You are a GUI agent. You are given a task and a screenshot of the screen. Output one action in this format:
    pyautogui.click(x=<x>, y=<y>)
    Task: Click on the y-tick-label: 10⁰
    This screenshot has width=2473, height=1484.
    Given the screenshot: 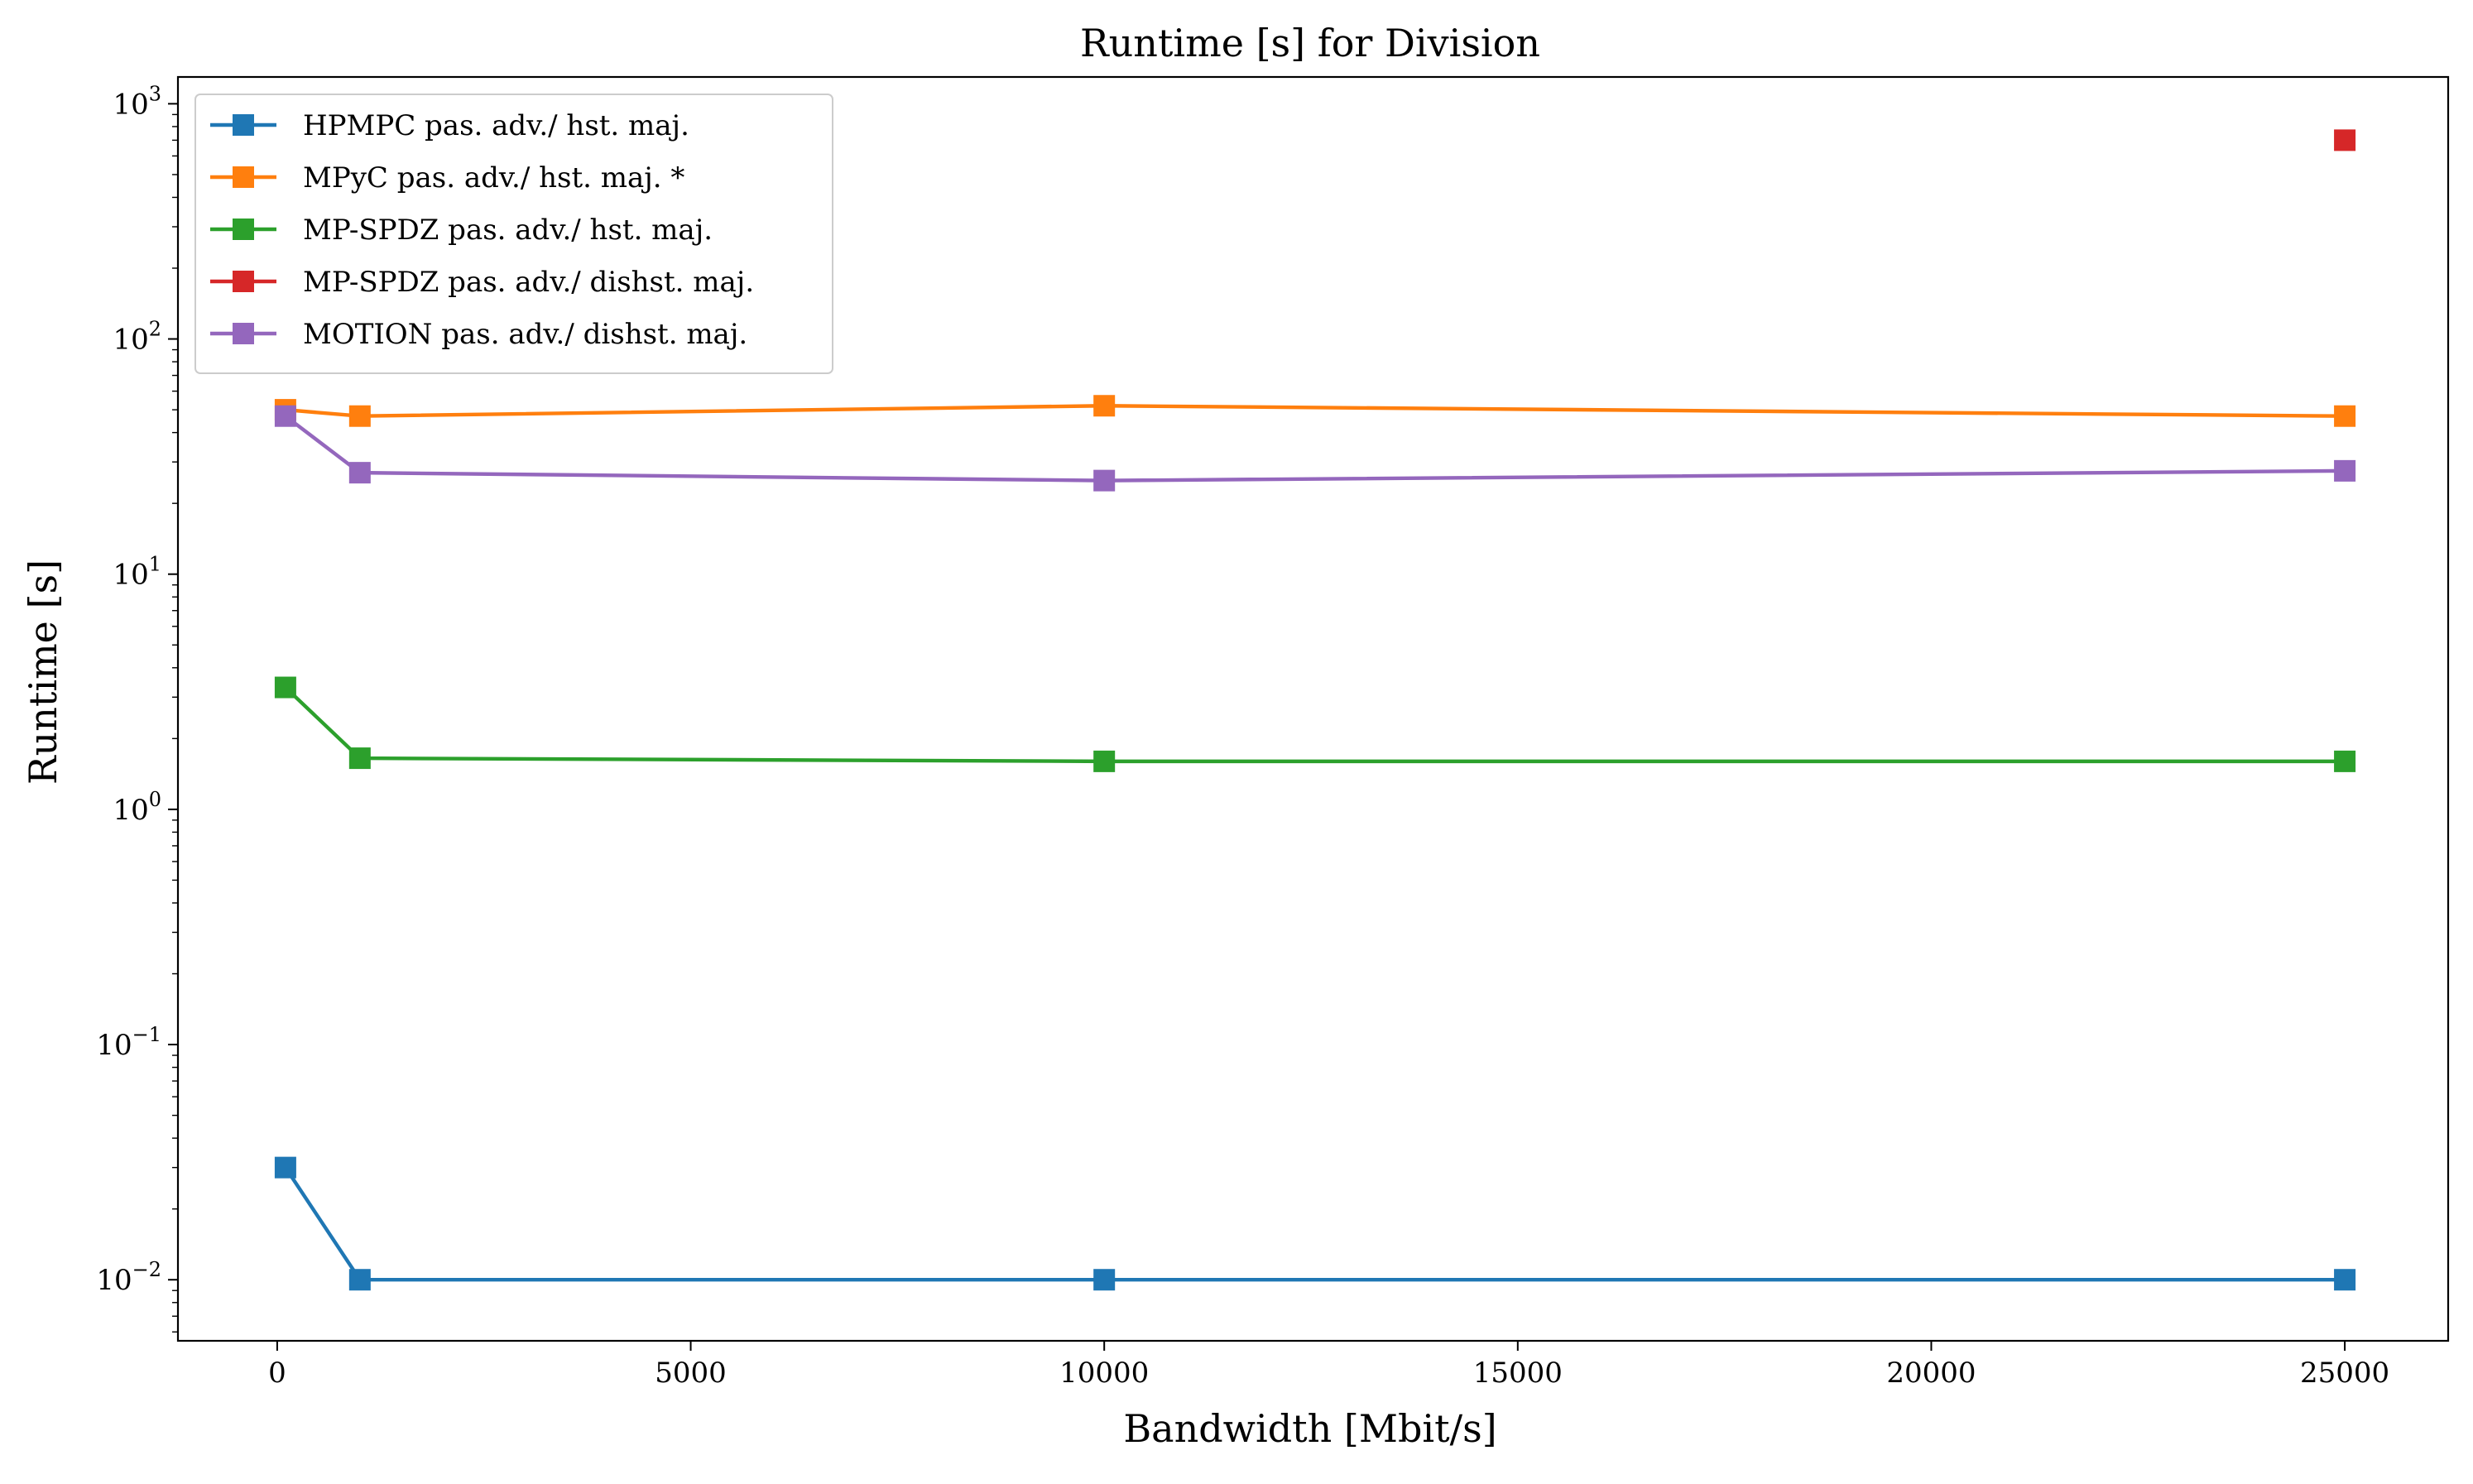 What is the action you would take?
    pyautogui.click(x=137, y=807)
    